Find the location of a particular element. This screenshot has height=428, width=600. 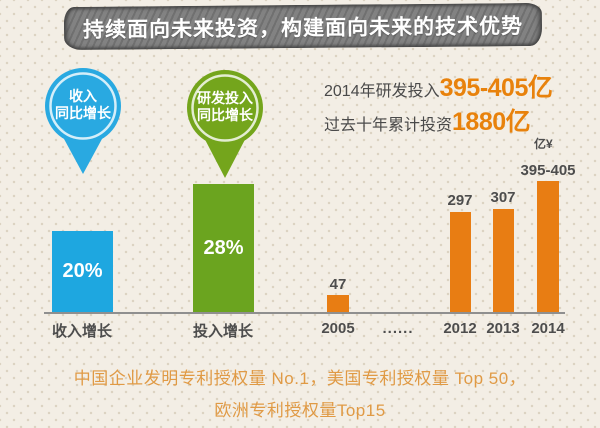

pin-label-line1: 收入 is located at coordinates (83, 96).